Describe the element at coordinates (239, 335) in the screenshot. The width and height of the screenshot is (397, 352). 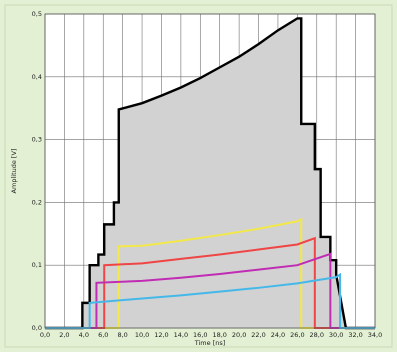
I see `x-tick-label-10: 20,0` at that location.